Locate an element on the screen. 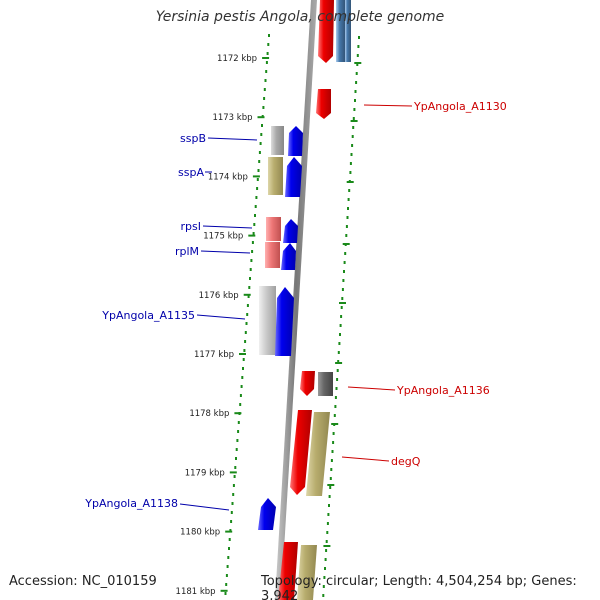 Image resolution: width=600 pixels, height=600 pixels. gene-label-rpsI: rpsI is located at coordinates (191, 226).